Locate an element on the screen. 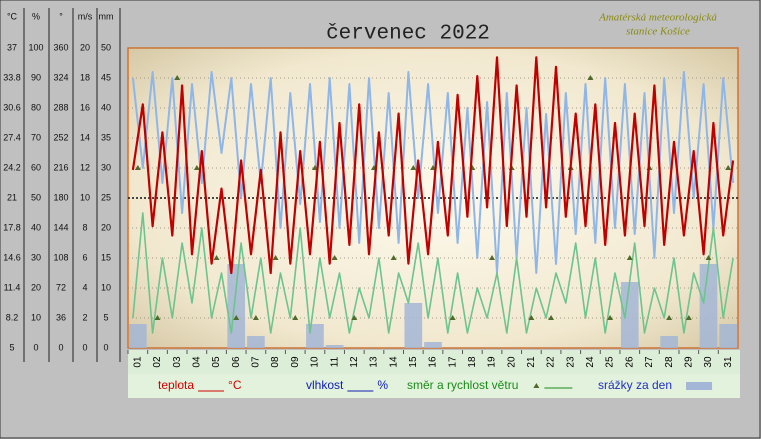 The width and height of the screenshot is (761, 439). y-tick-label: 6 is located at coordinates (84, 257).